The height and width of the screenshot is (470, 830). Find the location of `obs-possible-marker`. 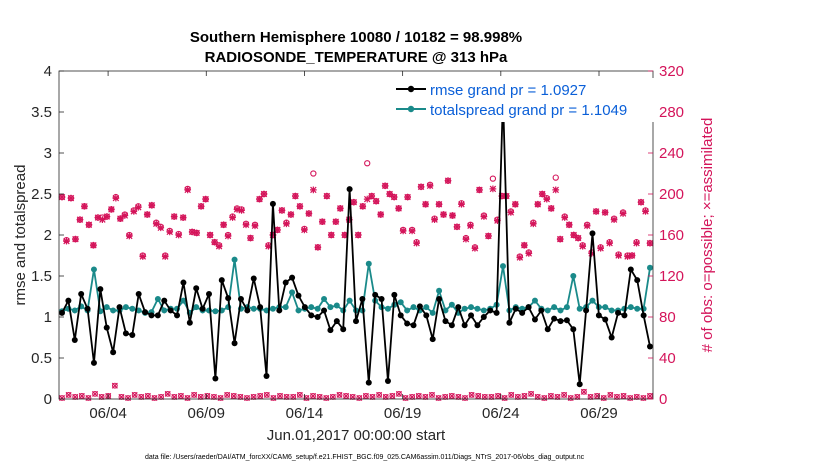

obs-possible-marker is located at coordinates (367, 163).